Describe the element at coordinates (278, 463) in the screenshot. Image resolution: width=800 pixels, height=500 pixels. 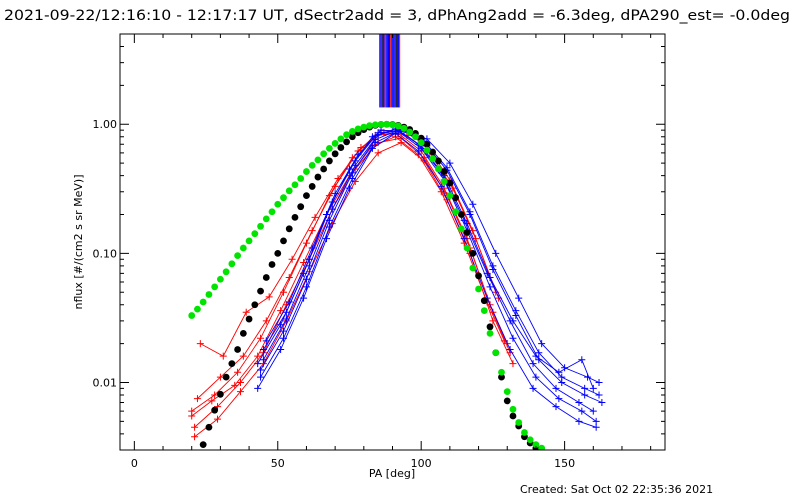
I see `x-tick-label: 50` at that location.